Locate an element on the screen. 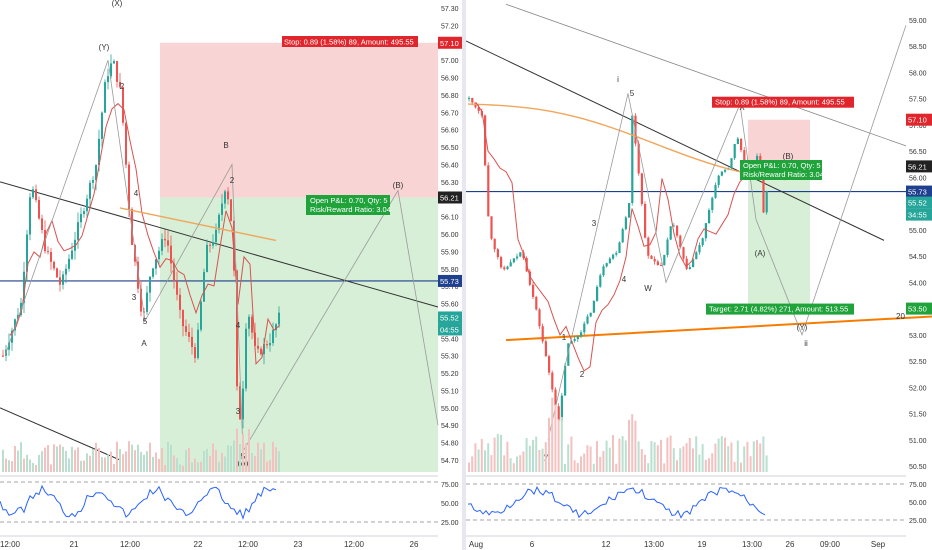 The width and height of the screenshot is (932, 550). right-time-label: 09:00 is located at coordinates (830, 544).